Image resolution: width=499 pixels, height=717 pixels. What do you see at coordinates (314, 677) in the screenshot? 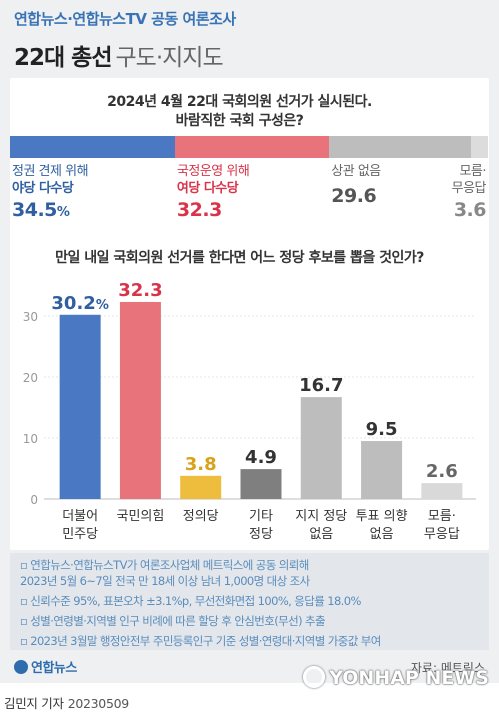
I see `yonhap-mark-icon` at bounding box center [314, 677].